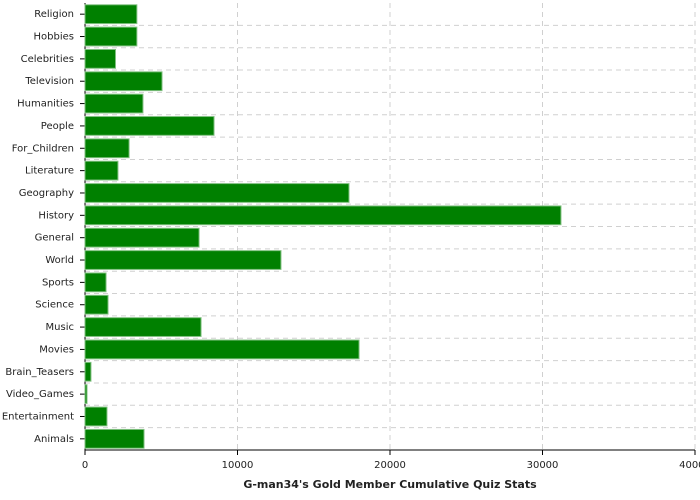 The image size is (700, 500). I want to click on y-tick-label: Music, so click(60, 327).